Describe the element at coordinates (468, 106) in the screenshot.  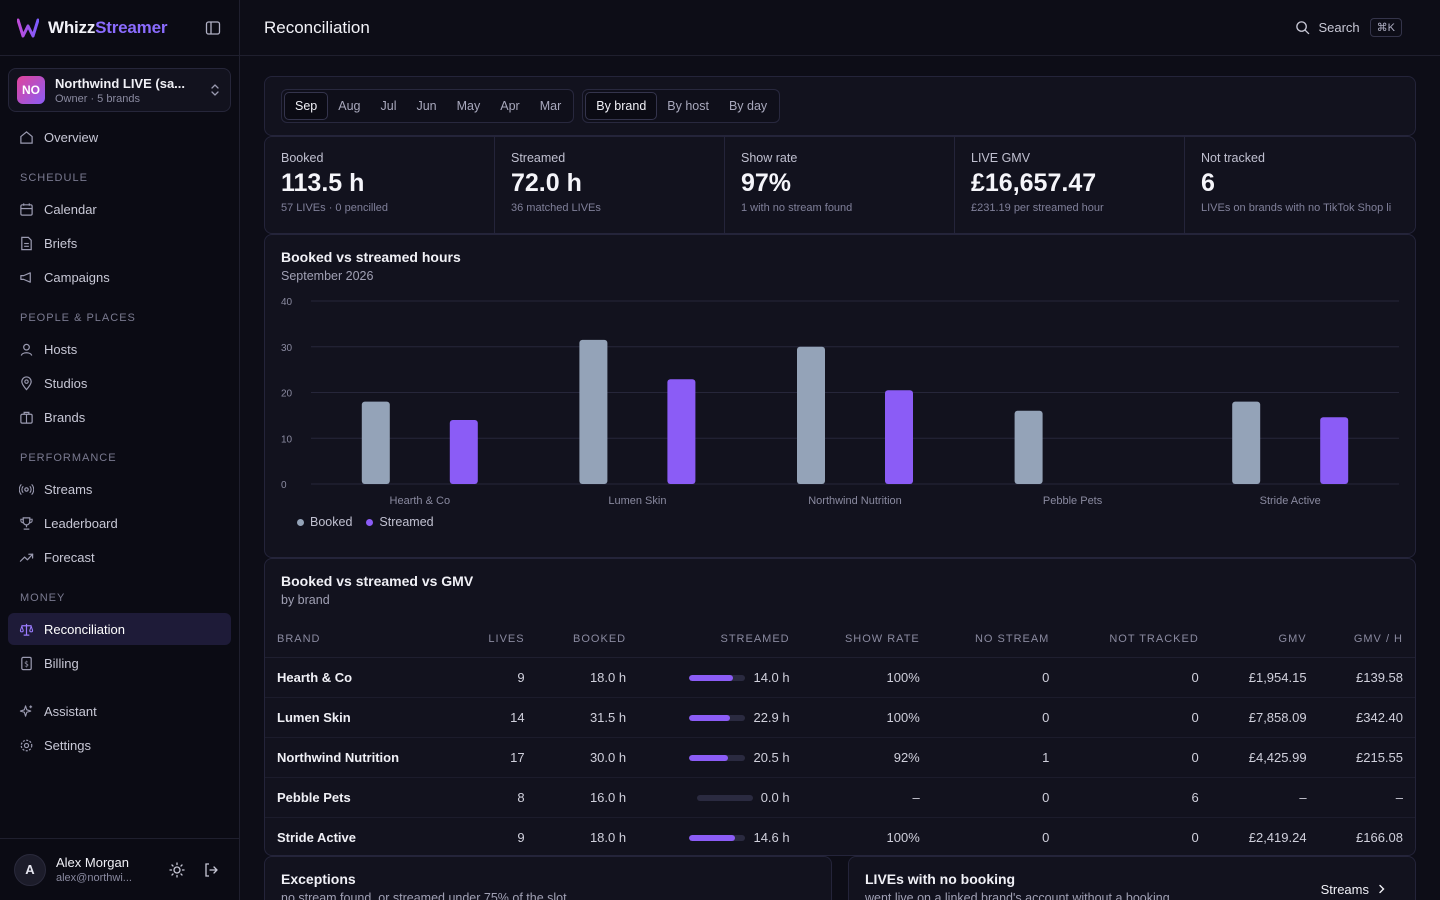
I see `month-tab-may: May` at that location.